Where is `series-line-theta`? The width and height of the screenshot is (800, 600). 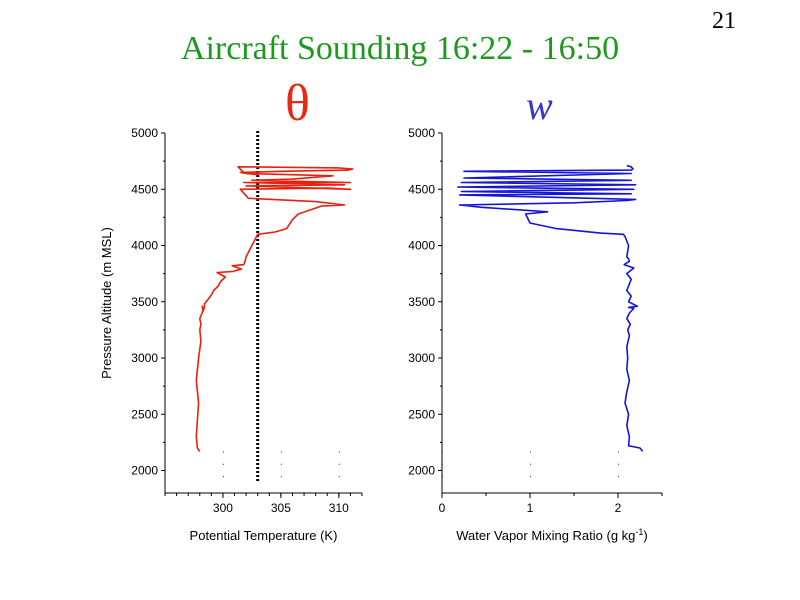 series-line-theta is located at coordinates (274, 309).